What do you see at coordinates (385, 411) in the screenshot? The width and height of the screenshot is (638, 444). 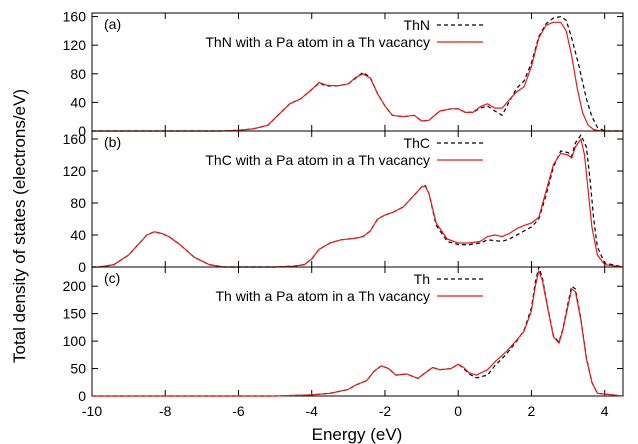 I see `x-tick-label: -2` at bounding box center [385, 411].